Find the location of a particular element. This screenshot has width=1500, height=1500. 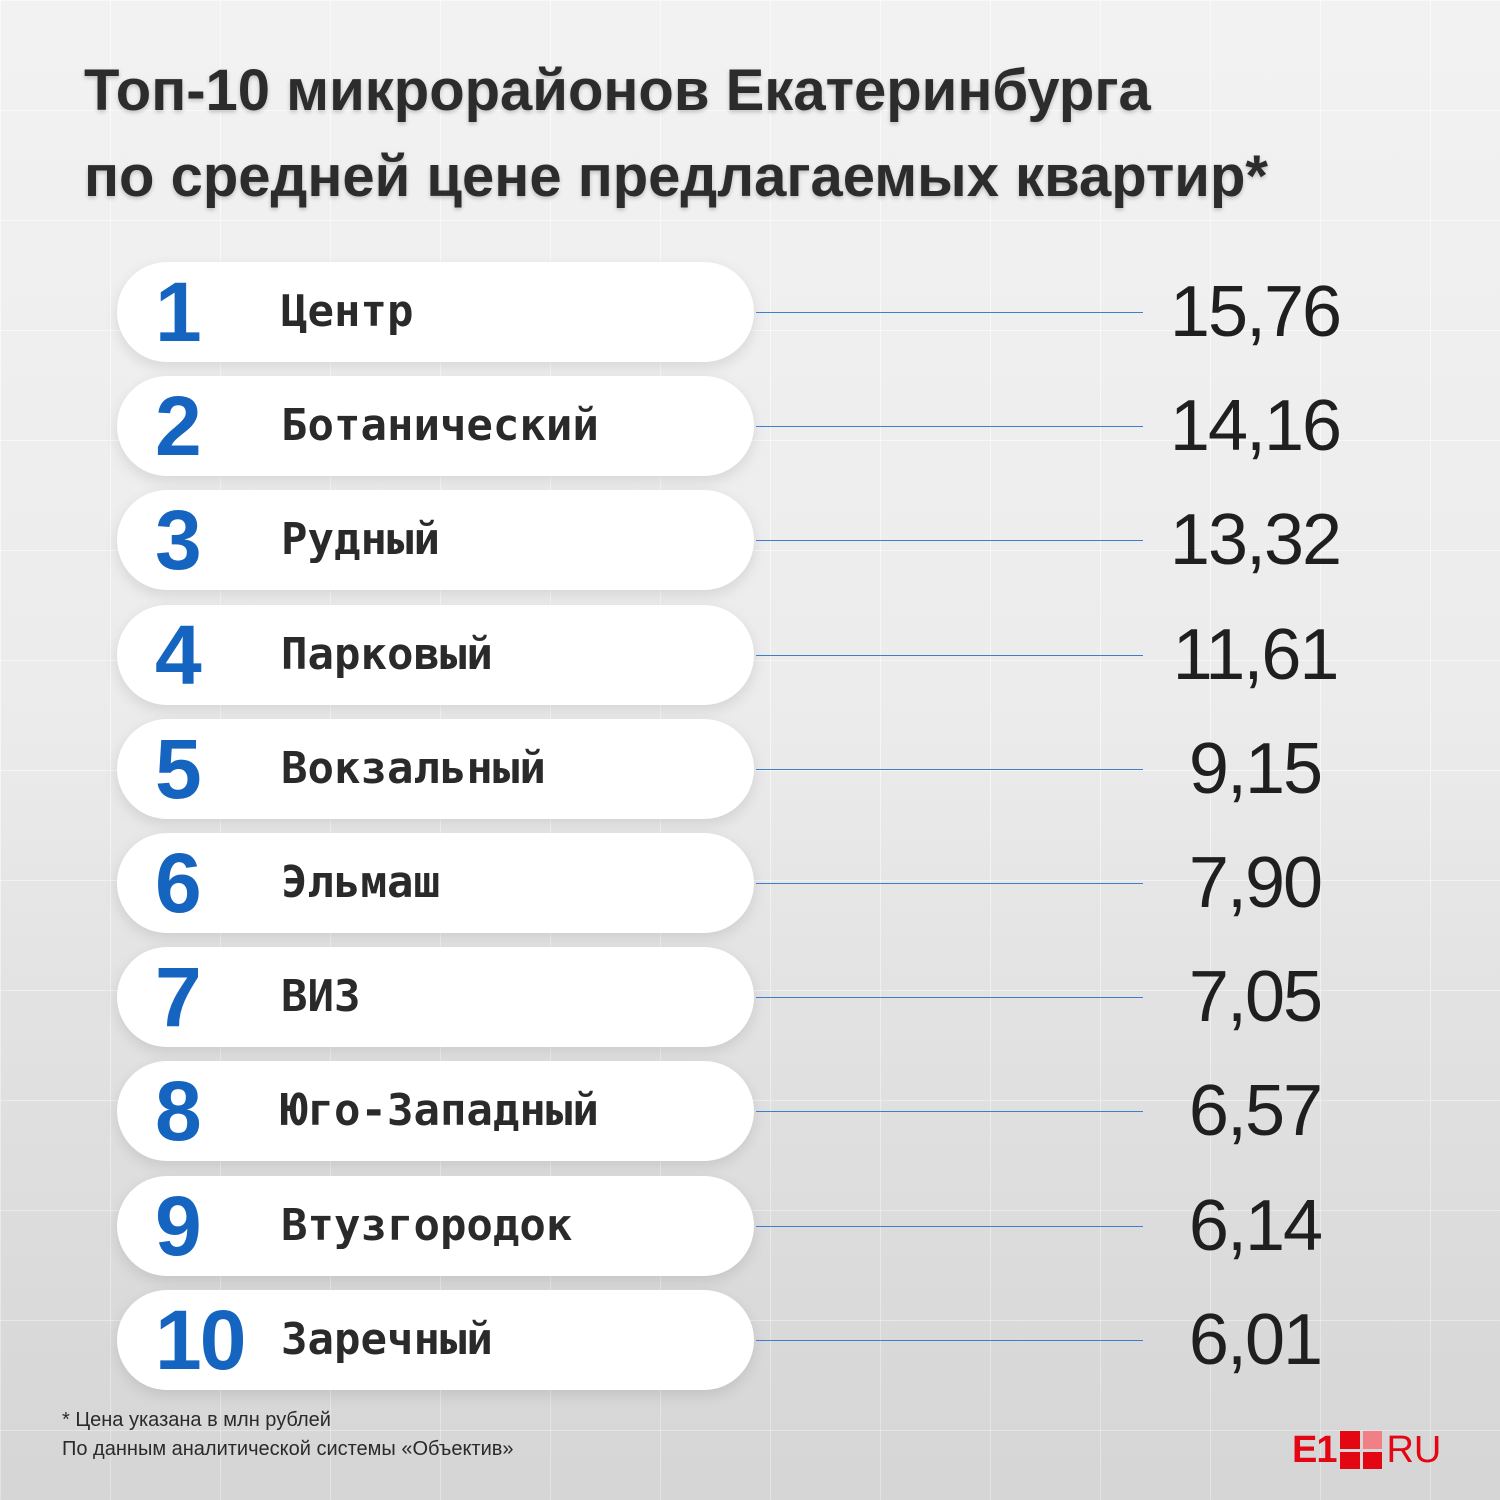

rank-number: 10 is located at coordinates (200, 1340).